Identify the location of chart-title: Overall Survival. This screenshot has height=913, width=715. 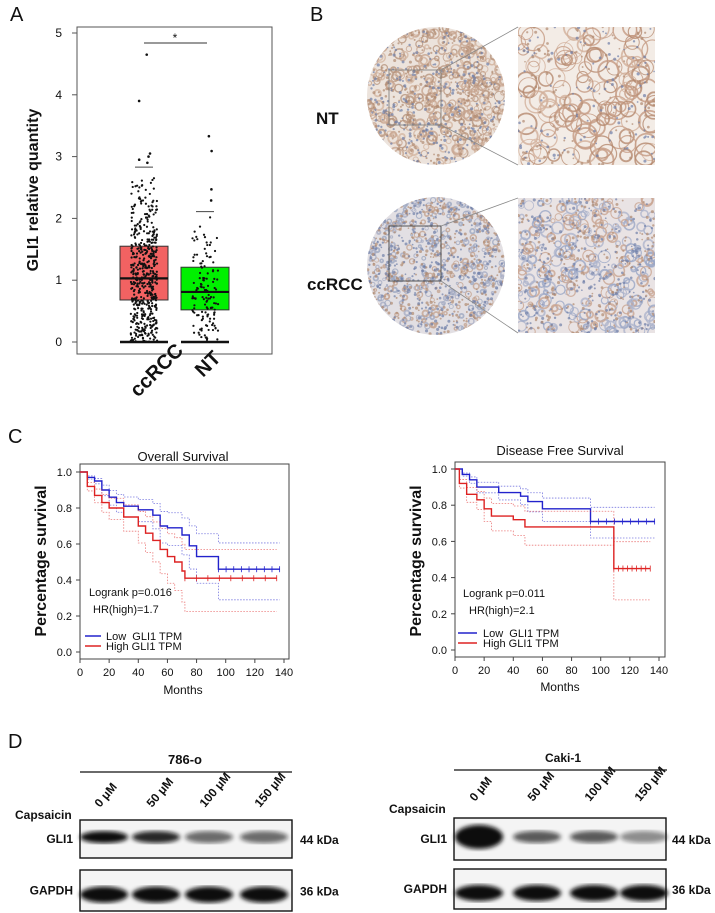
(182, 456).